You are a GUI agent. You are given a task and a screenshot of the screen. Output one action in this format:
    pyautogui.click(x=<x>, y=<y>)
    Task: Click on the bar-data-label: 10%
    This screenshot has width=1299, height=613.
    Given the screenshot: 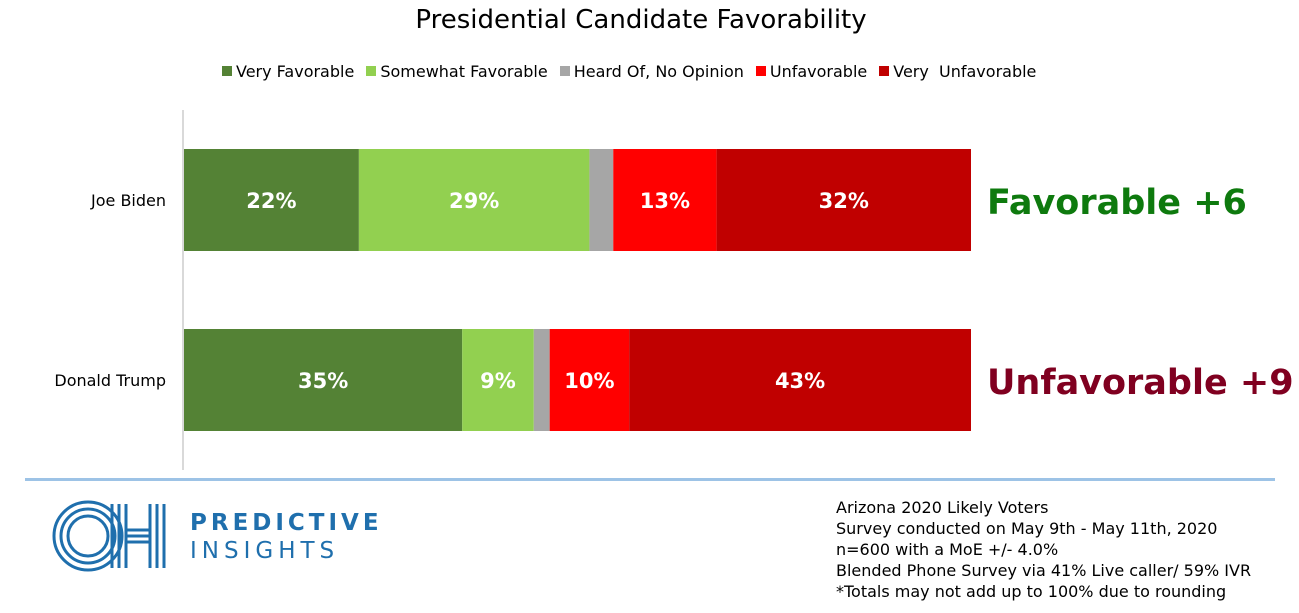 What is the action you would take?
    pyautogui.click(x=589, y=381)
    